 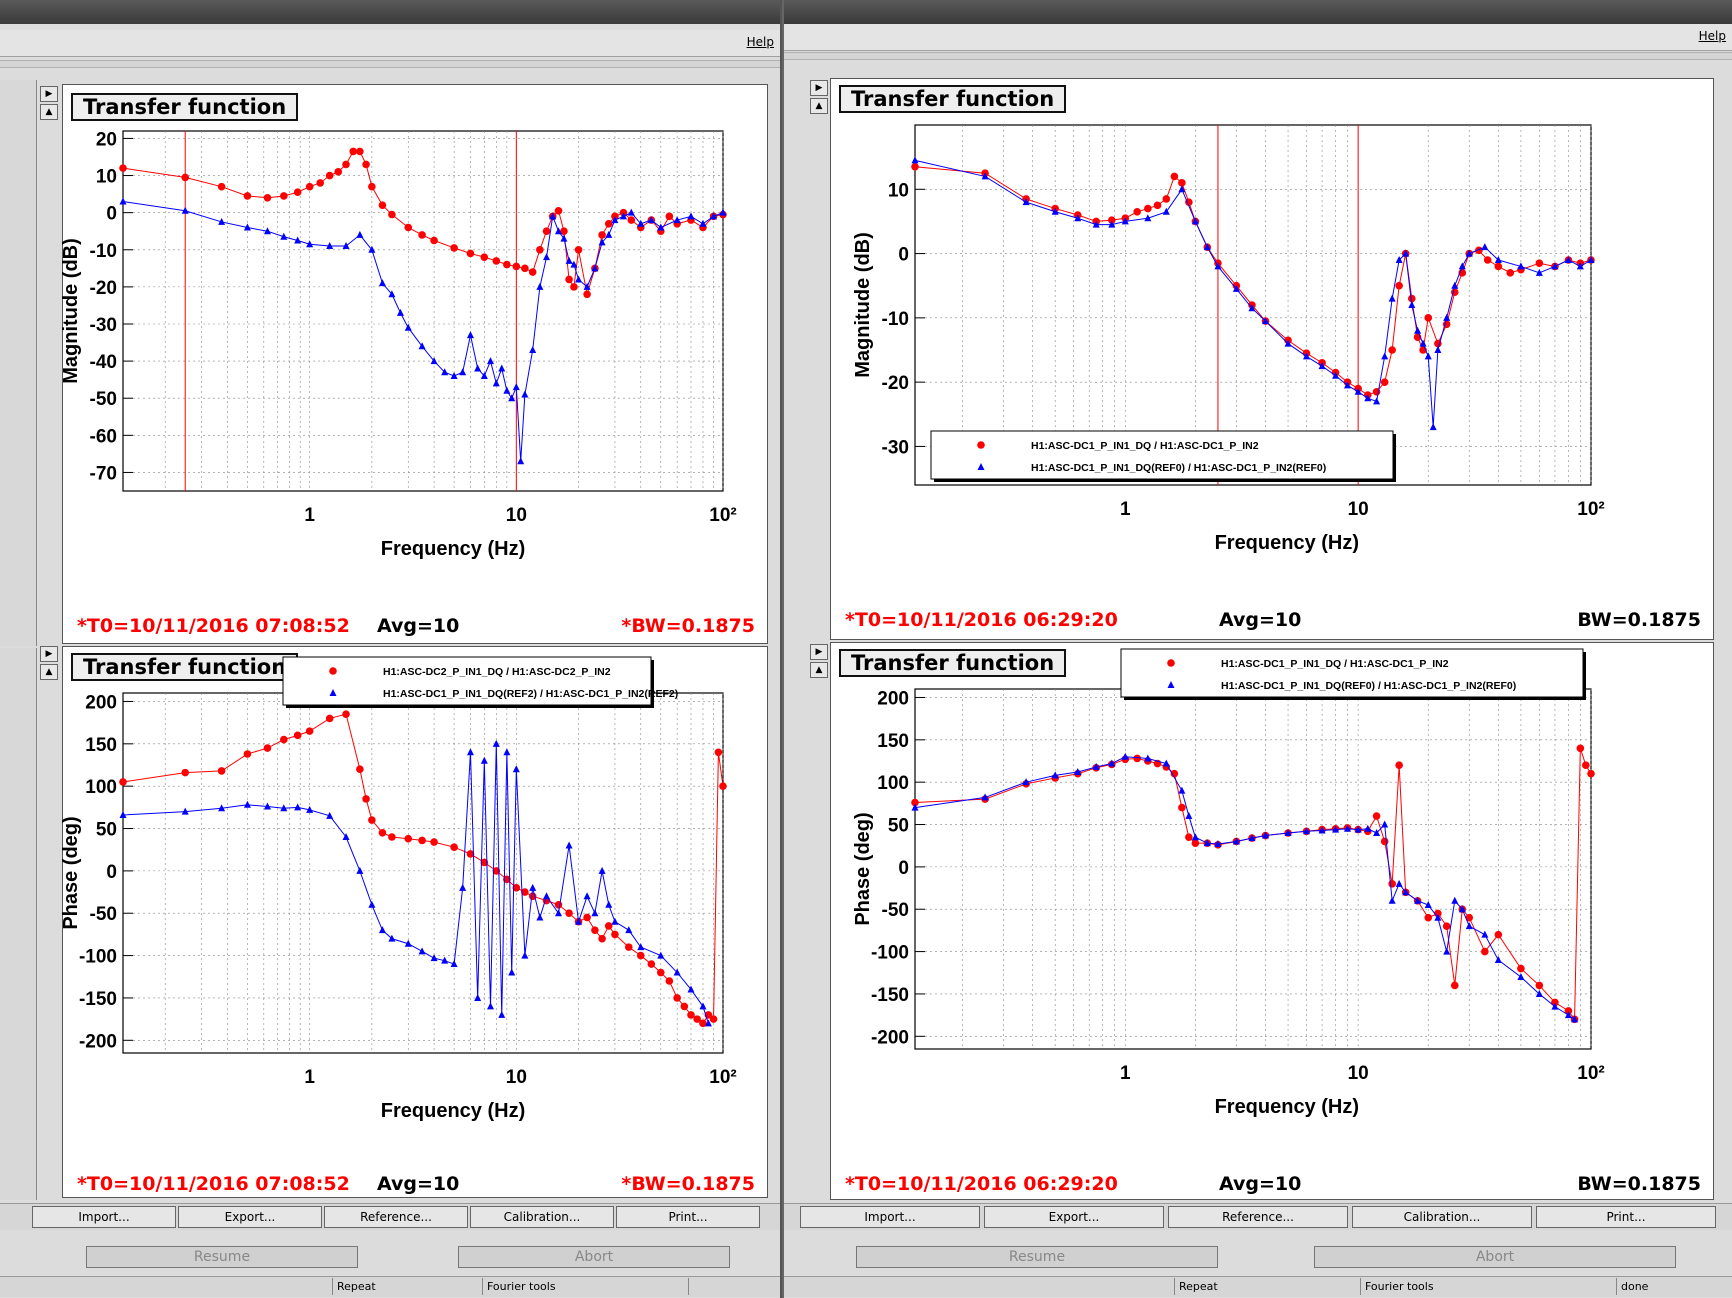 What do you see at coordinates (103, 399) in the screenshot?
I see `y-tick-label: -50` at bounding box center [103, 399].